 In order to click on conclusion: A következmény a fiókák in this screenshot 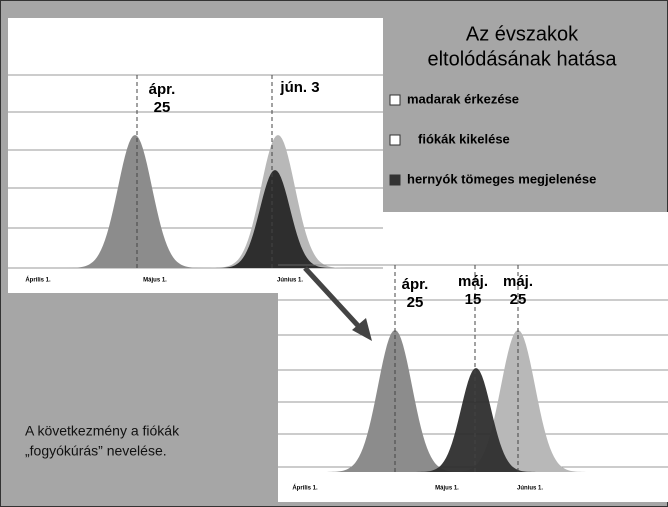, I will do `click(102, 431)`.